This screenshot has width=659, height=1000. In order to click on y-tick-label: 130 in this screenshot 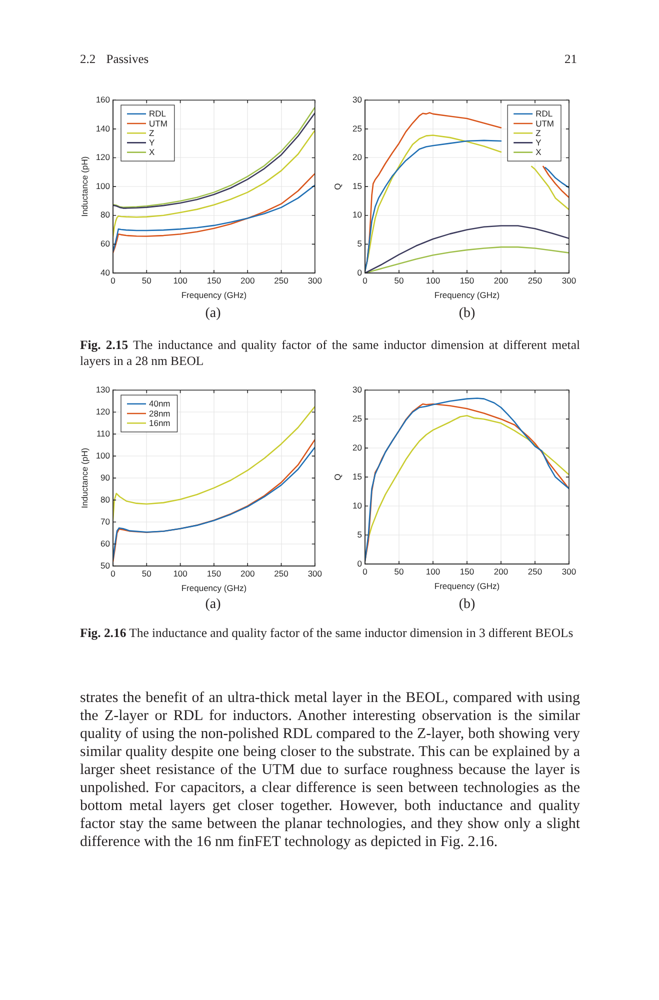, I will do `click(103, 389)`.